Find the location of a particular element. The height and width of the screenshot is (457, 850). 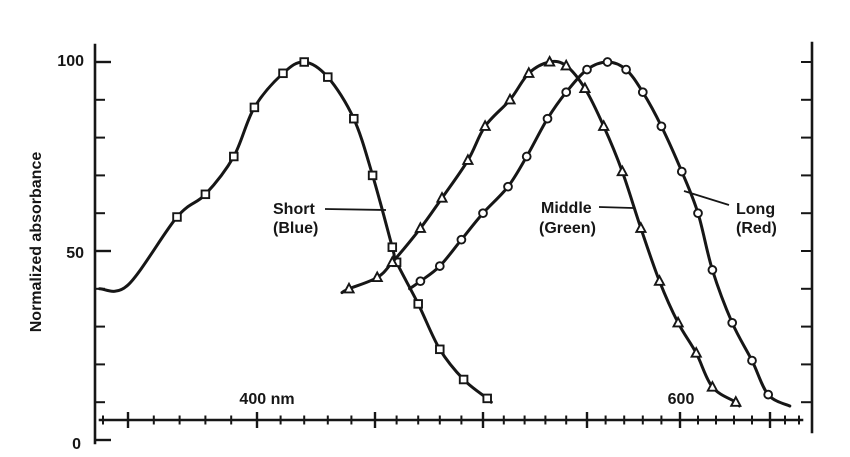

y-tick-label-0: 0 is located at coordinates (76, 444).